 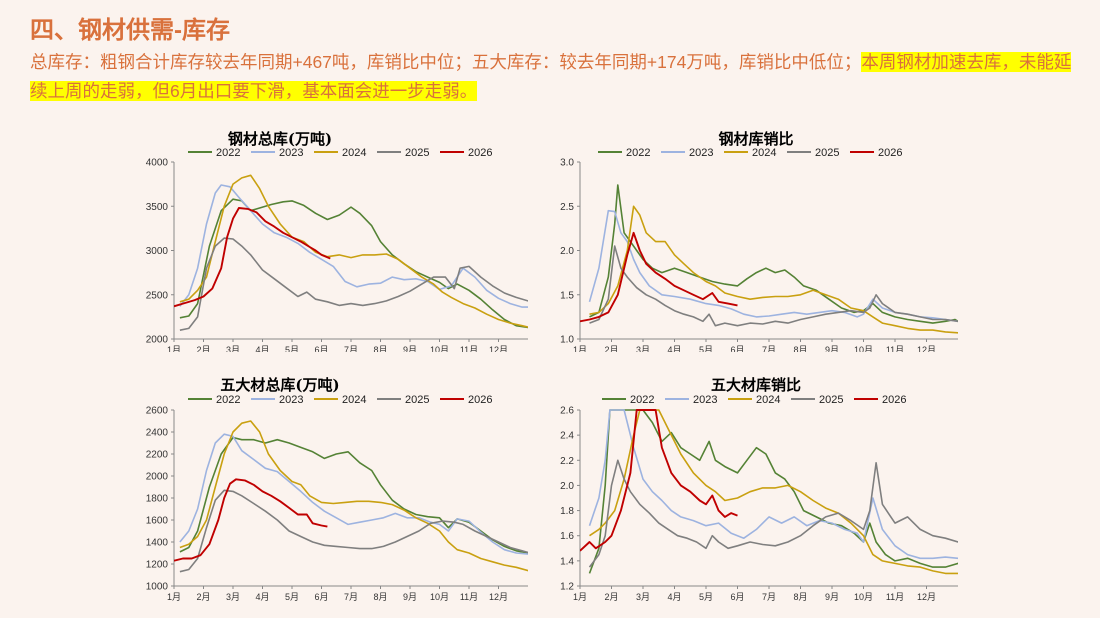 I want to click on y-tick-label: 2500, so click(x=157, y=295).